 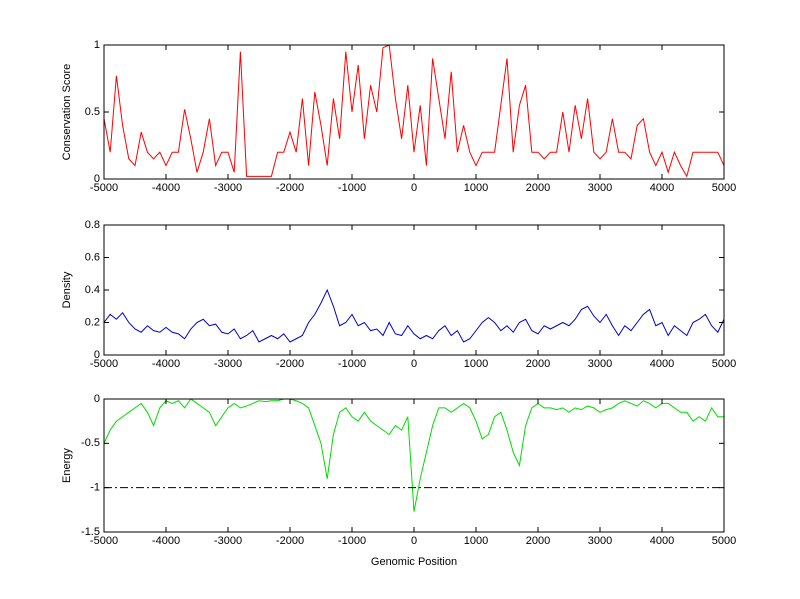 What do you see at coordinates (92, 225) in the screenshot?
I see `y-tick-label: 0.8` at bounding box center [92, 225].